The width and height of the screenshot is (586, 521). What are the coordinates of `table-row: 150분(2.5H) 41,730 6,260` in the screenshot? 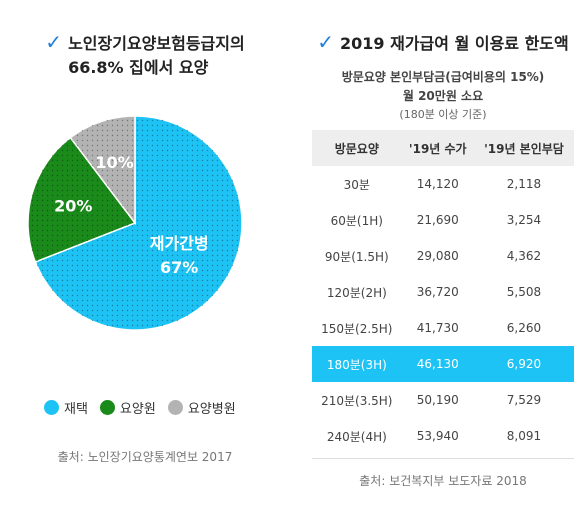 It's located at (443, 328).